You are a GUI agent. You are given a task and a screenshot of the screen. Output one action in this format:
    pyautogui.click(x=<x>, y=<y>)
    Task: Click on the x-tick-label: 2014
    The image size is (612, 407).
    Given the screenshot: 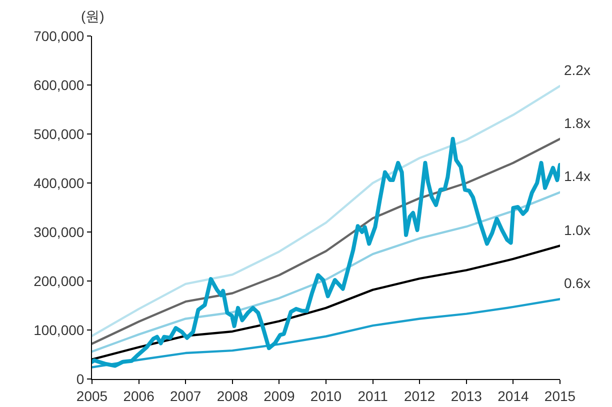 What is the action you would take?
    pyautogui.click(x=513, y=396)
    